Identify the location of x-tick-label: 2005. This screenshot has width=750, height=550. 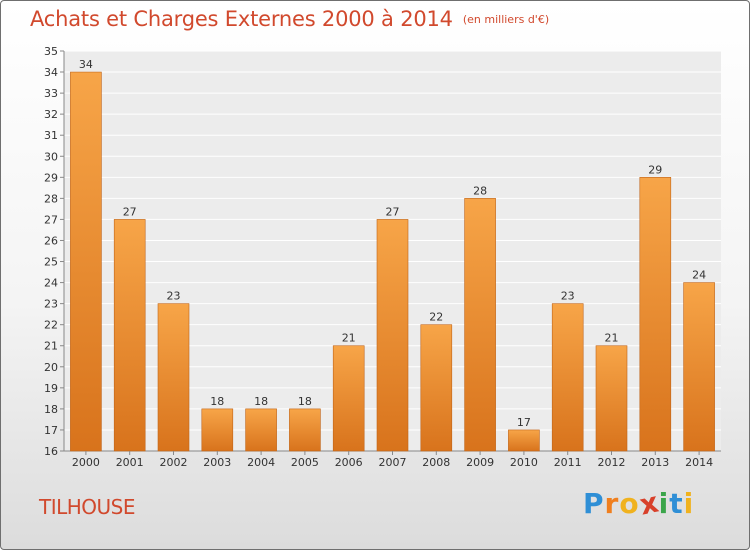
(305, 462).